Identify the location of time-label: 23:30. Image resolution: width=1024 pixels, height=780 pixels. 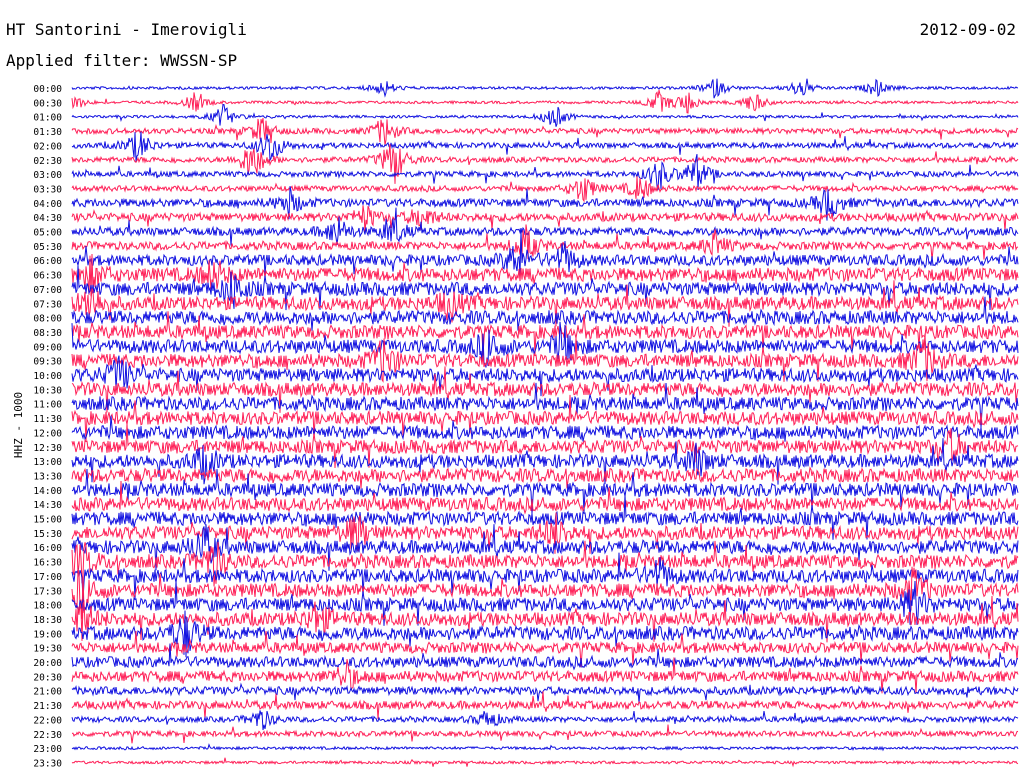
(47, 763).